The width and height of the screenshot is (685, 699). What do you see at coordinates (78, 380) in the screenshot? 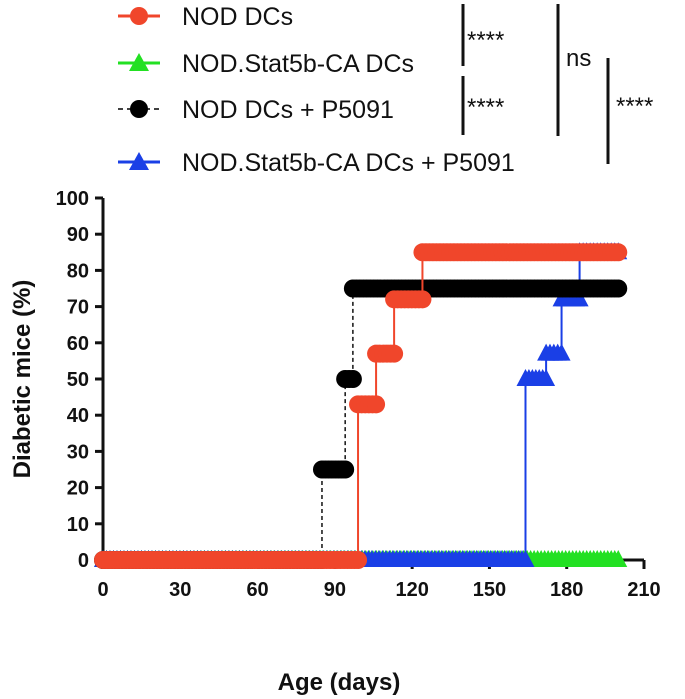
I see `y-tick-label: 50` at bounding box center [78, 380].